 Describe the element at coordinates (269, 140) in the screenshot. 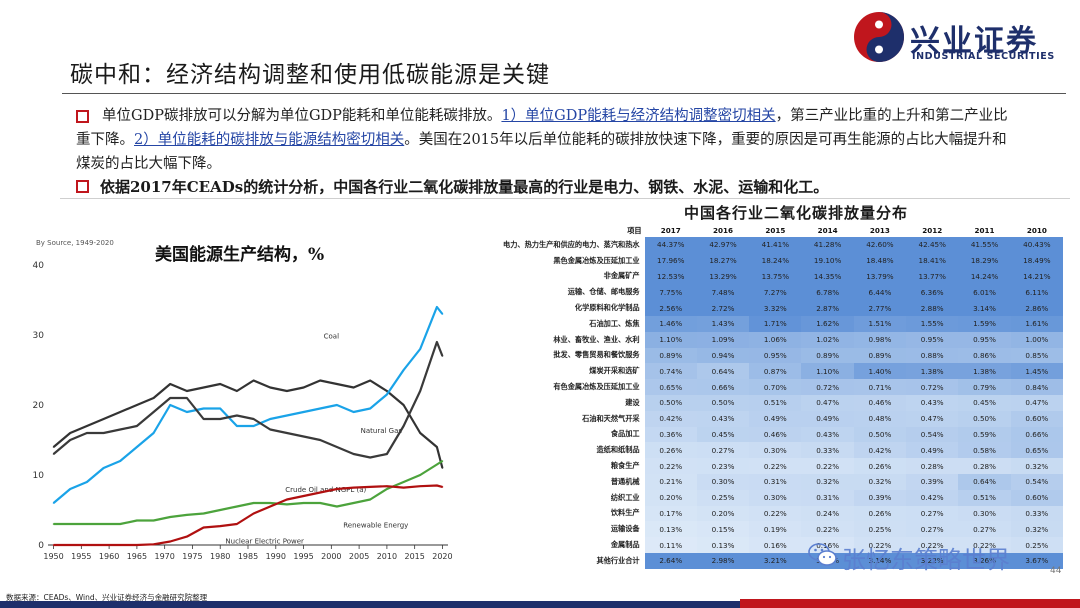

I see `bullet1-highlight2: 2）单位能耗的碳排放与能源结构密切相关` at that location.